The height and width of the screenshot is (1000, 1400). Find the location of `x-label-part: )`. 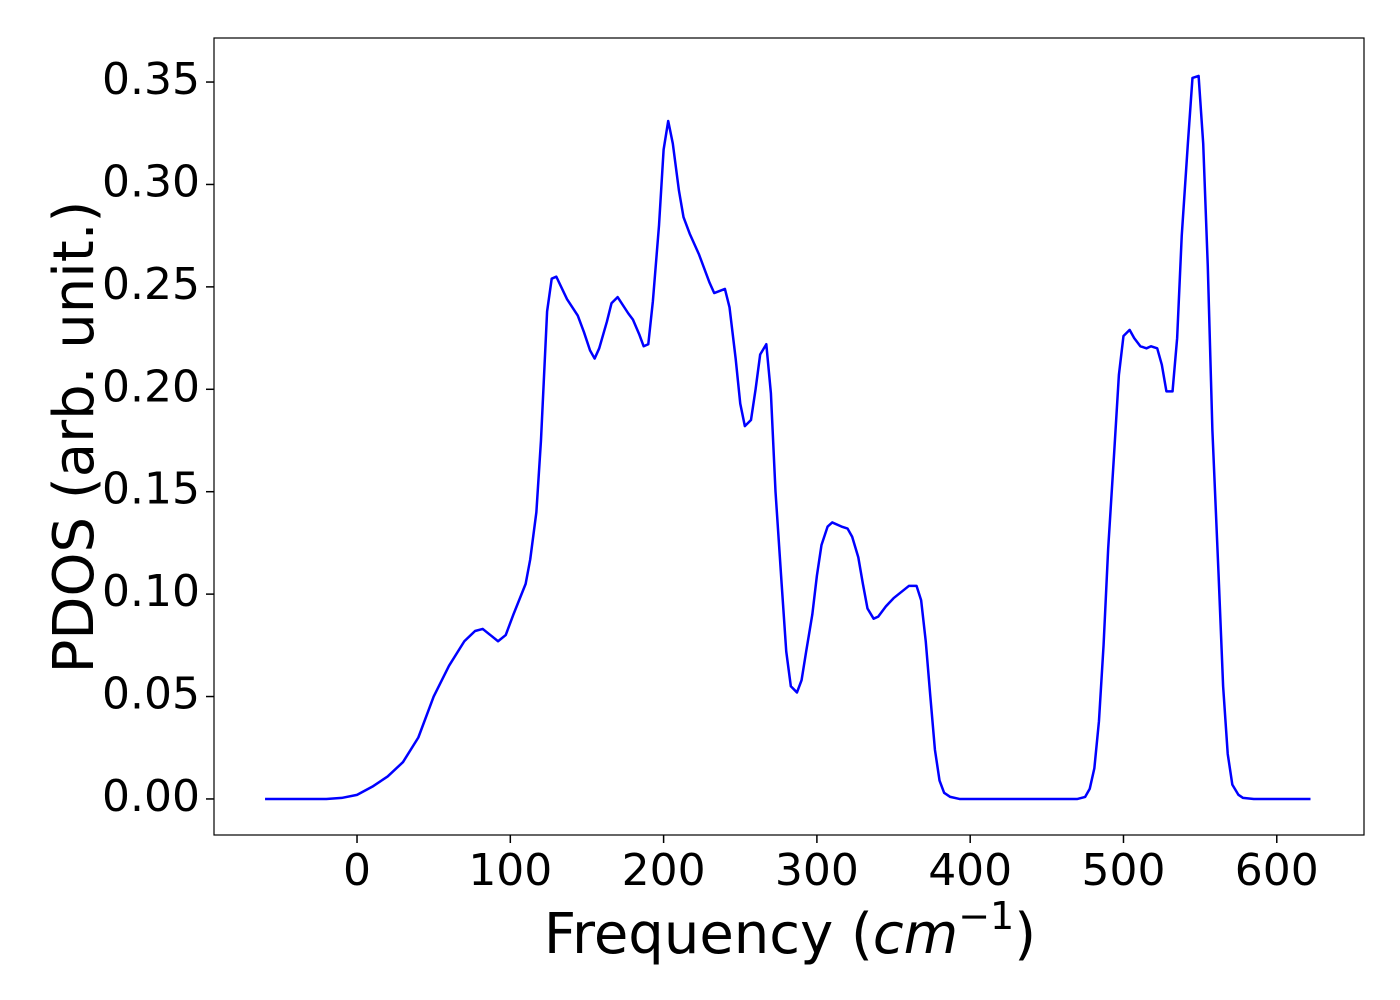

x-label-part: ) is located at coordinates (1025, 934).